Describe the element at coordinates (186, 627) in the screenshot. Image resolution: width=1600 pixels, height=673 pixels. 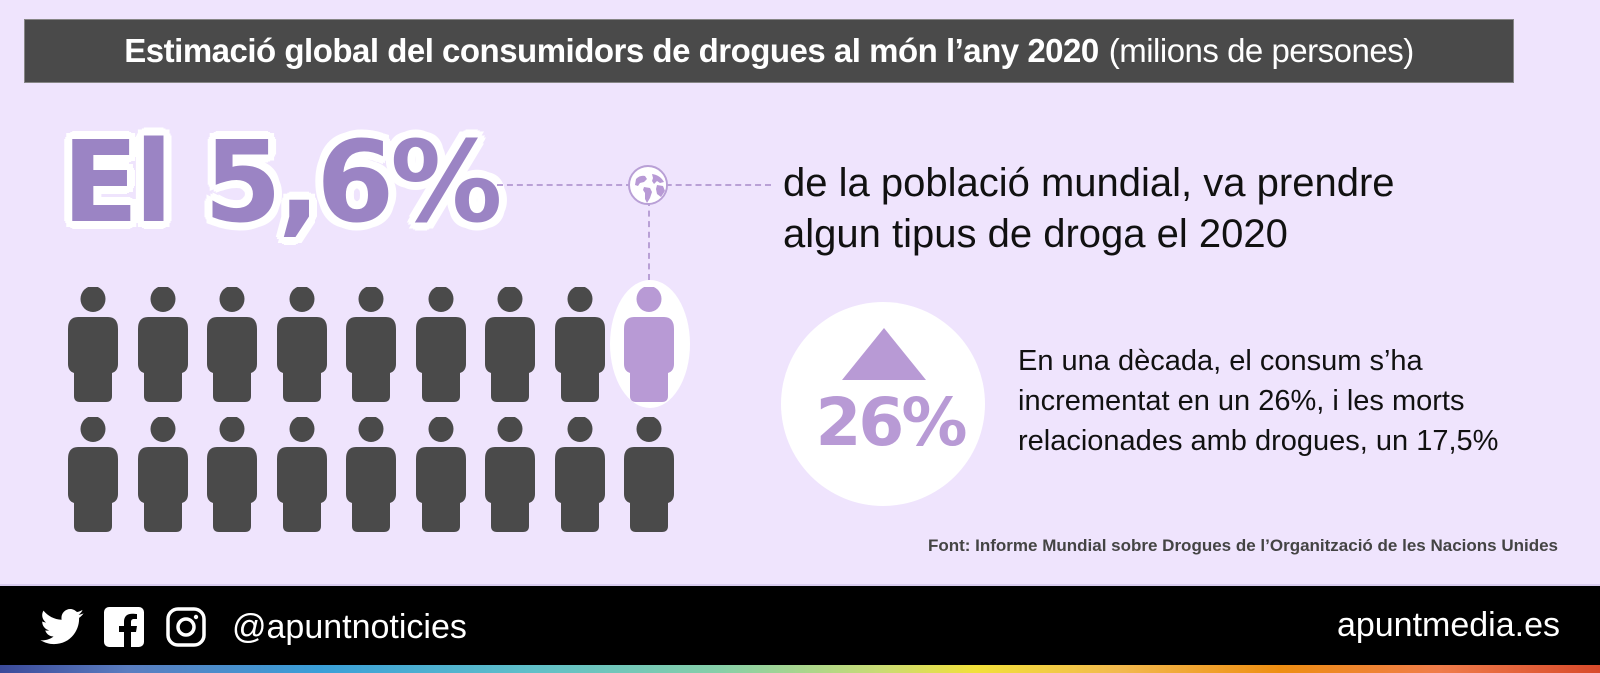
I see `instagram-icon` at that location.